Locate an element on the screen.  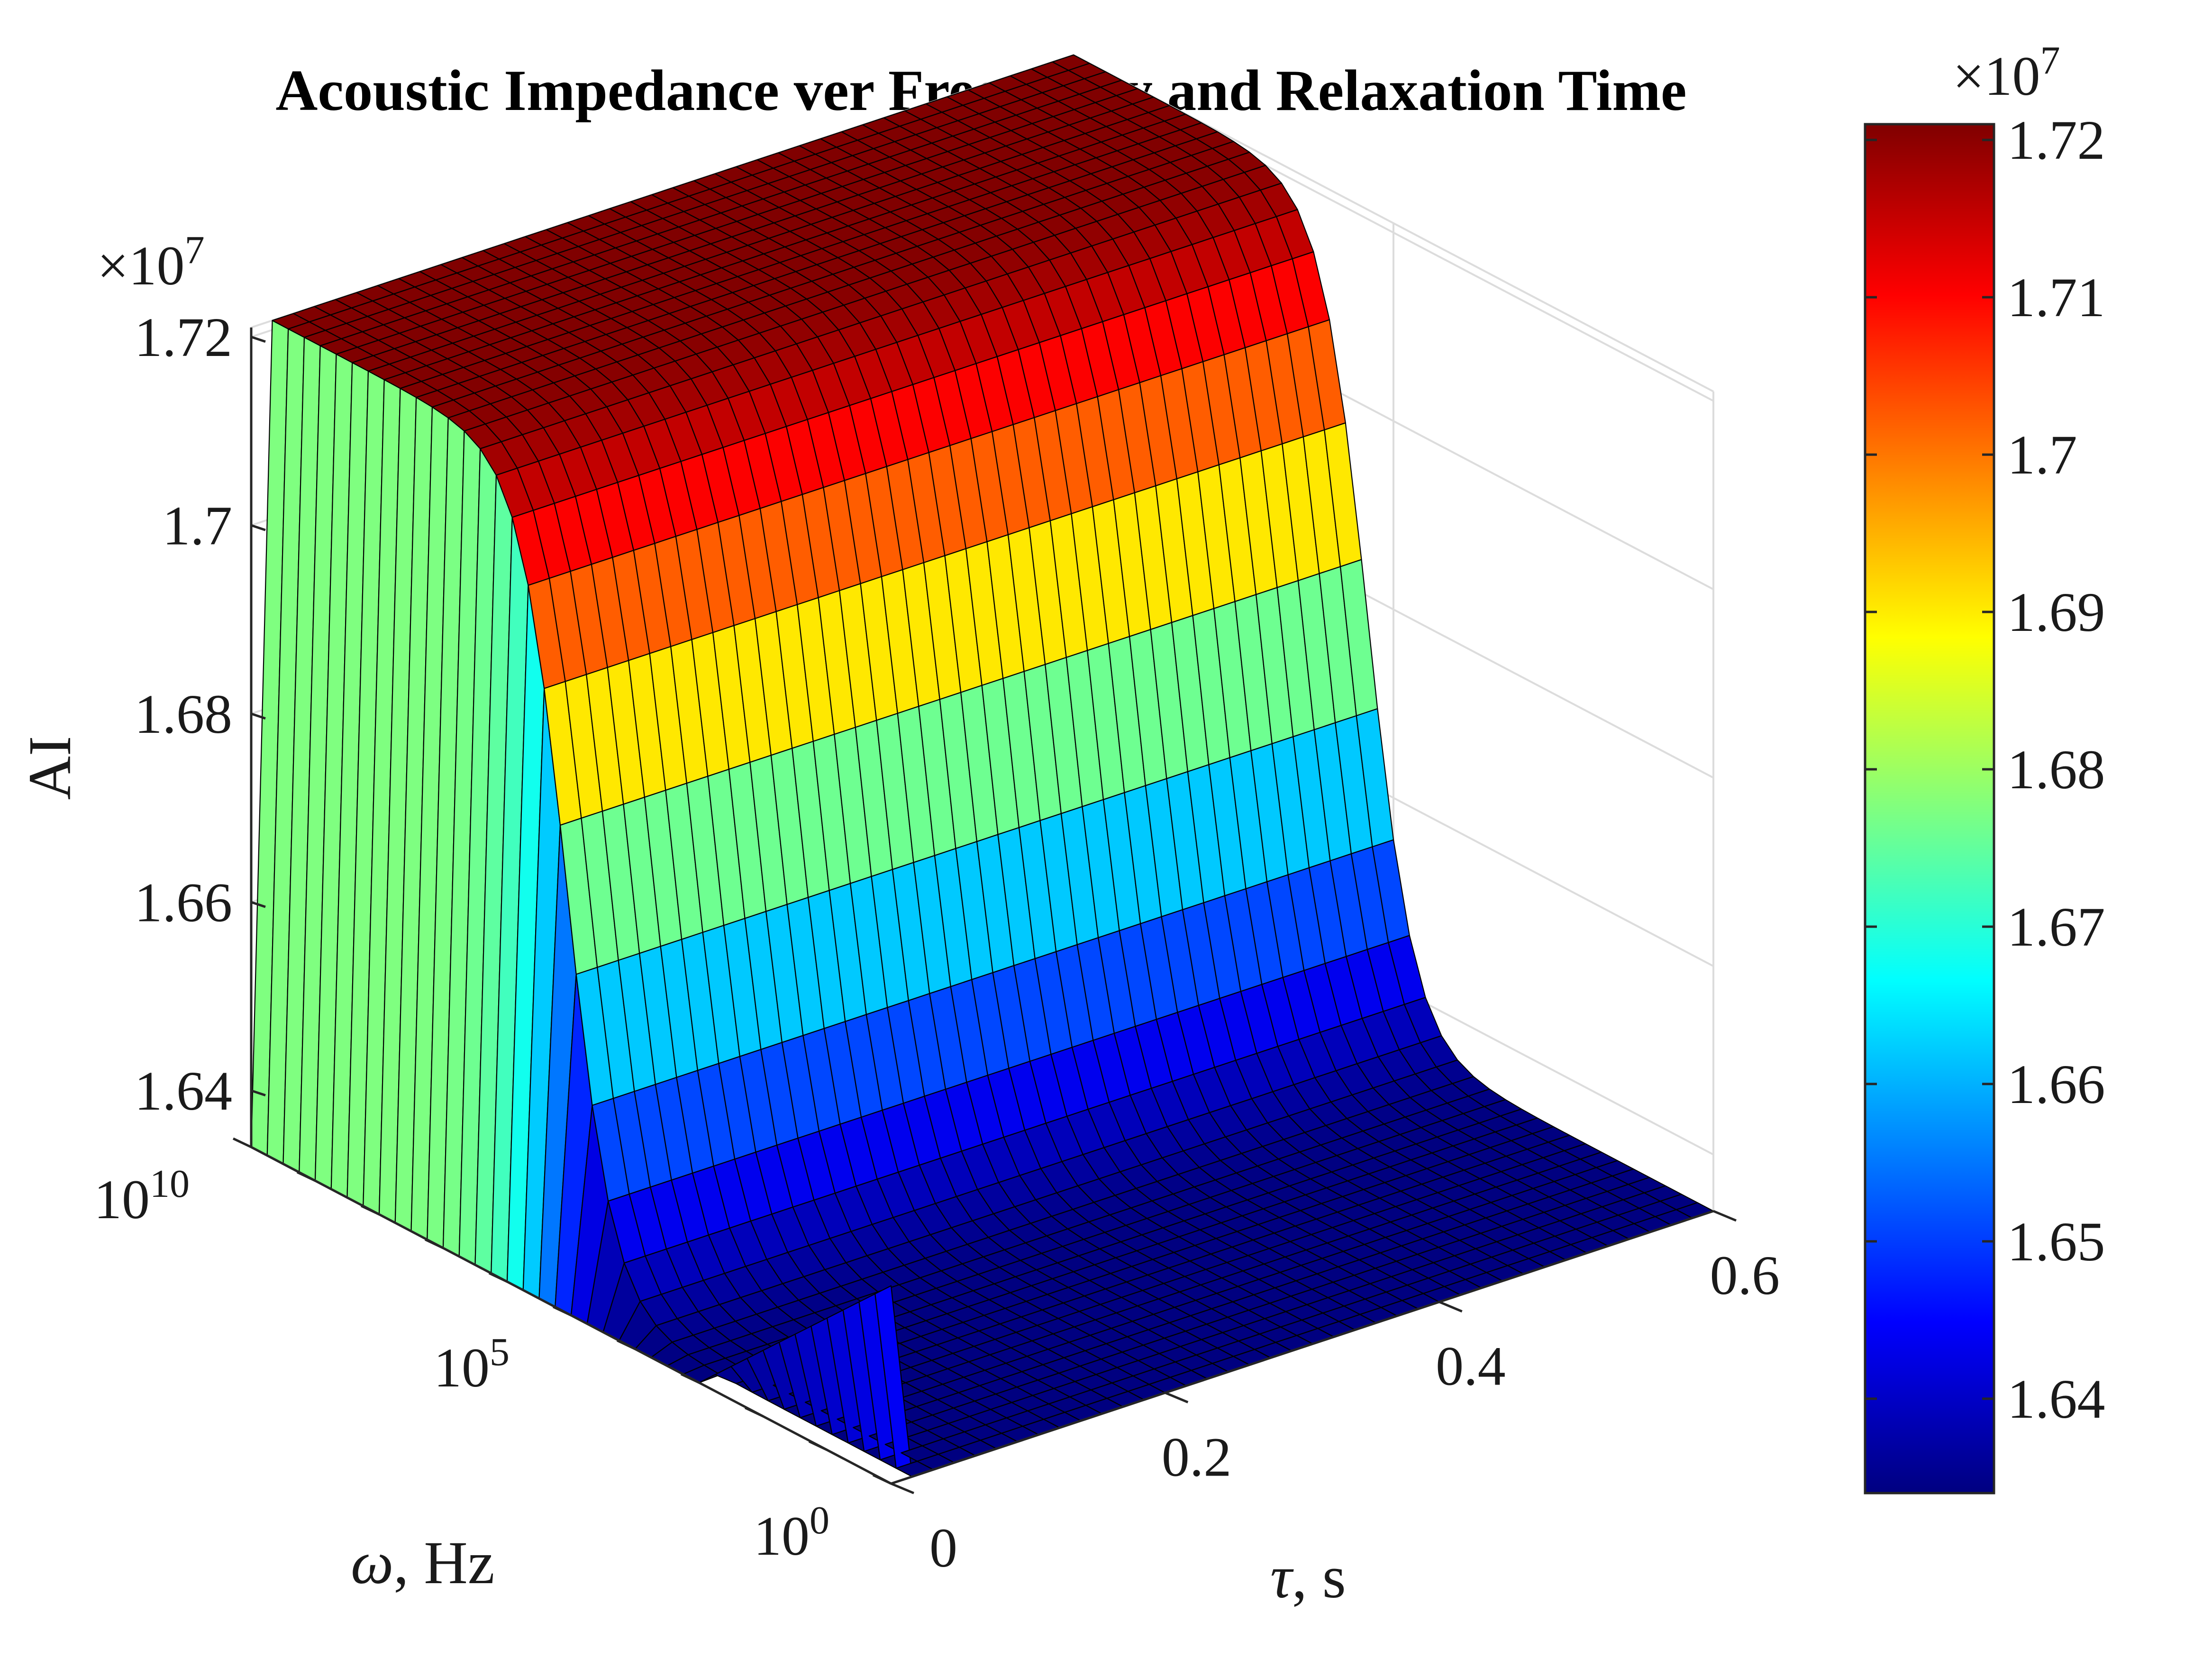
colorbar-tick-label: 1.71 is located at coordinates (2056, 297).